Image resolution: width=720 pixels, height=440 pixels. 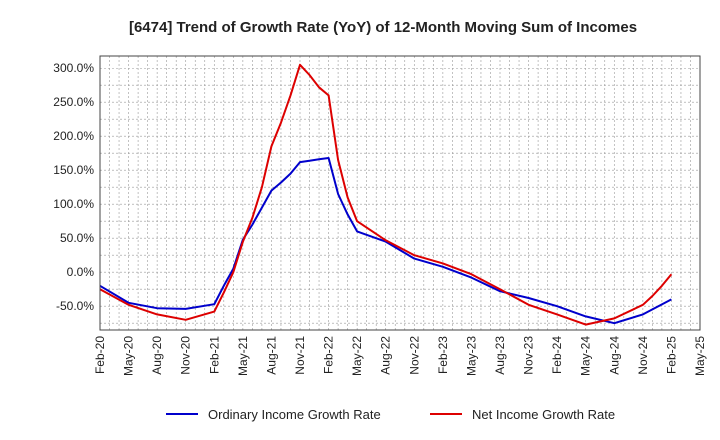 What do you see at coordinates (186, 355) in the screenshot?
I see `x-tick-label: Nov-20` at bounding box center [186, 355].